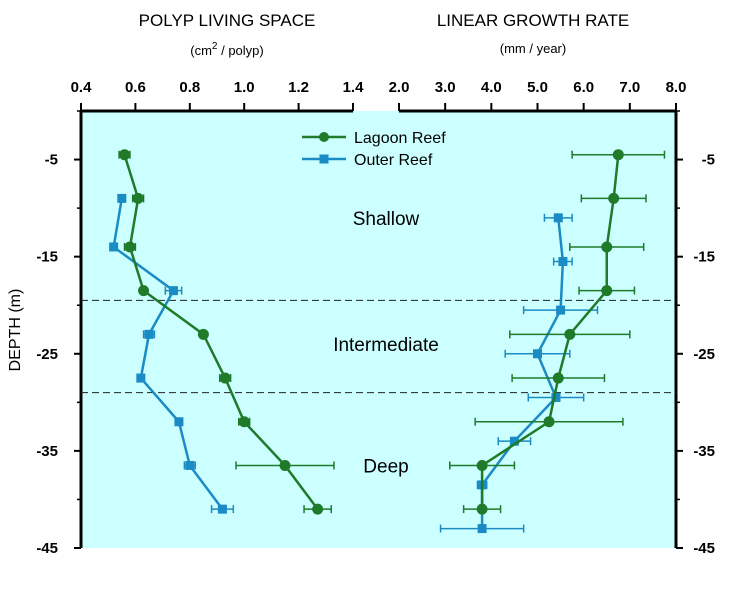  I want to click on left-x-tick-label: 1.2, so click(298, 87).